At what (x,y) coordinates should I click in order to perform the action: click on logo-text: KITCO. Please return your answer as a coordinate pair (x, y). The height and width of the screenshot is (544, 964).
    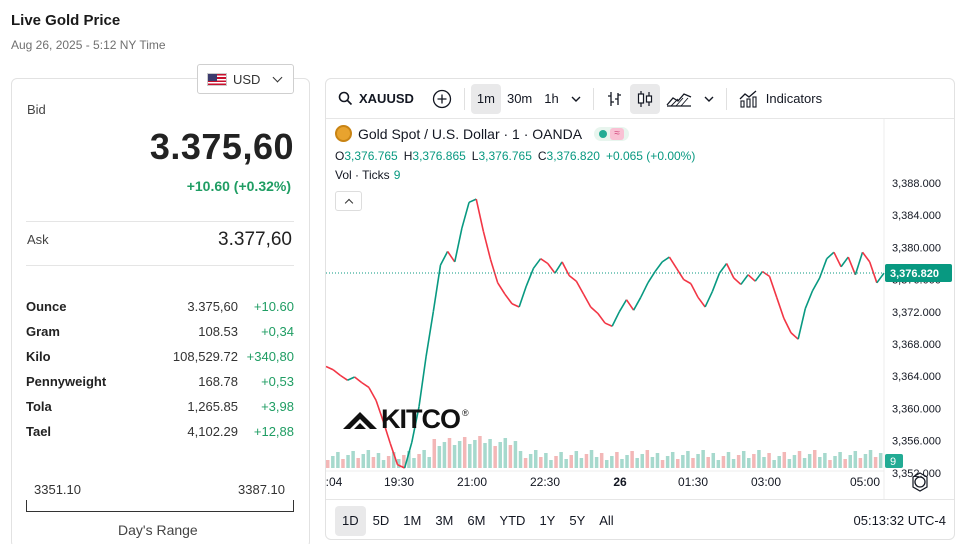
    Looking at the image, I should click on (421, 419).